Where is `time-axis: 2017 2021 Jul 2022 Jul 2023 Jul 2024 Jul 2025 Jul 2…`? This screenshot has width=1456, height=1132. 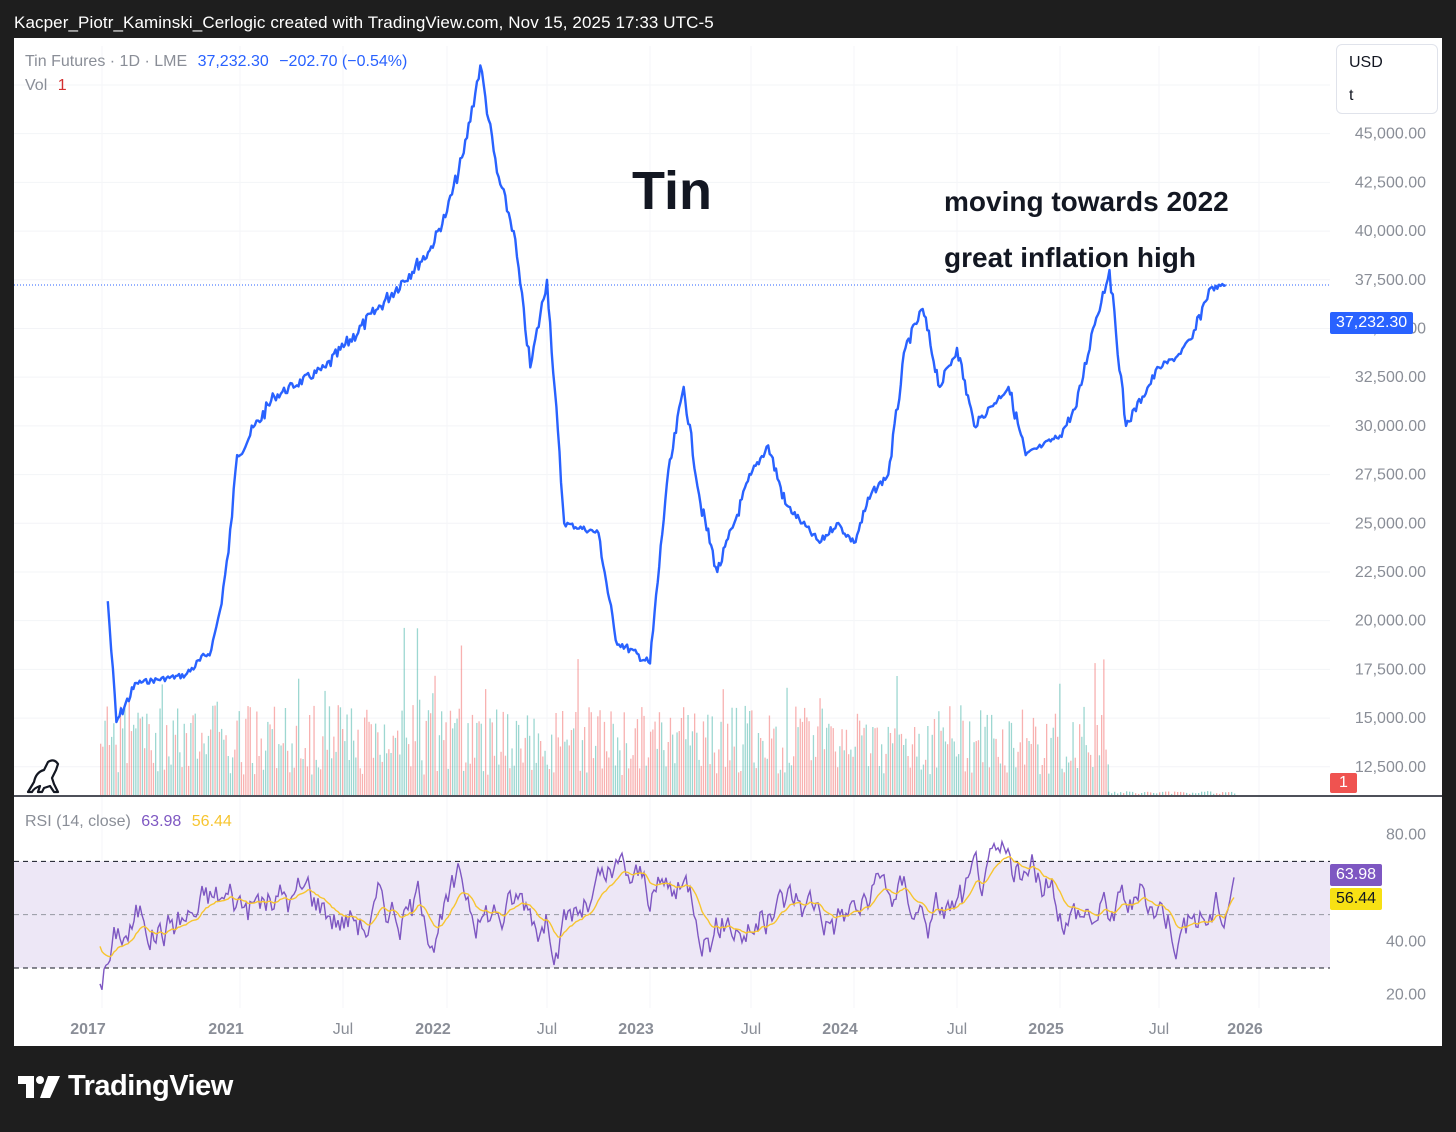 time-axis: 2017 2021 Jul 2022 Jul 2023 Jul 2024 Jul 2025 Jul 2… is located at coordinates (666, 1029).